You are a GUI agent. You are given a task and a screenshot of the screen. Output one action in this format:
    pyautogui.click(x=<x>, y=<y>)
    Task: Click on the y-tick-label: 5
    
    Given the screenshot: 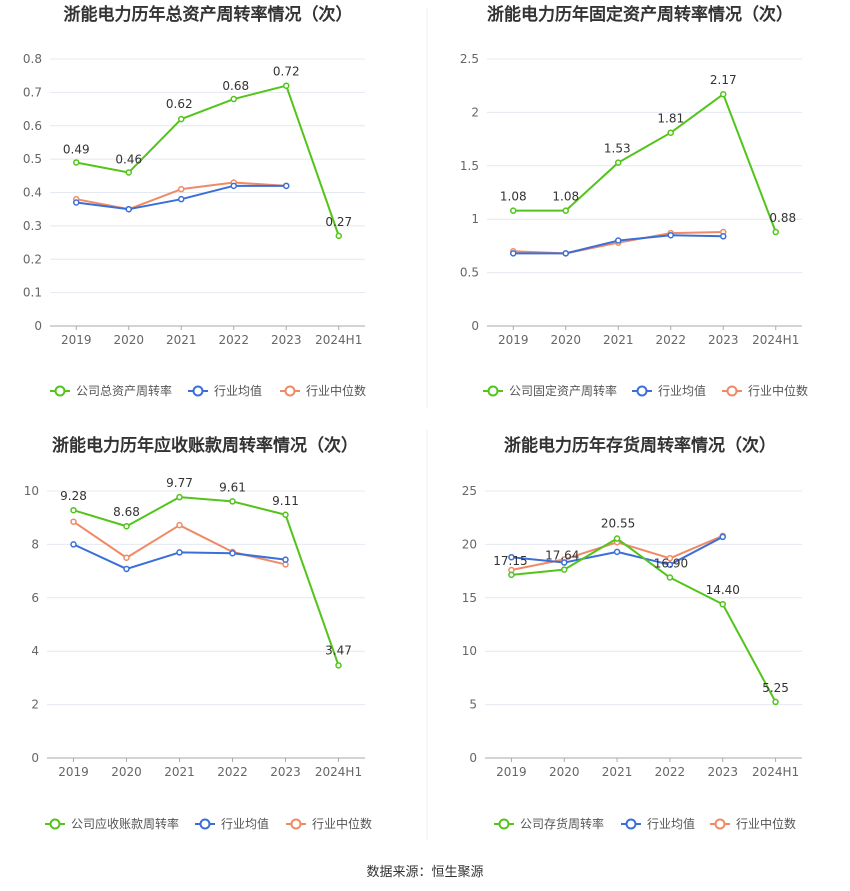 What is the action you would take?
    pyautogui.click(x=473, y=705)
    